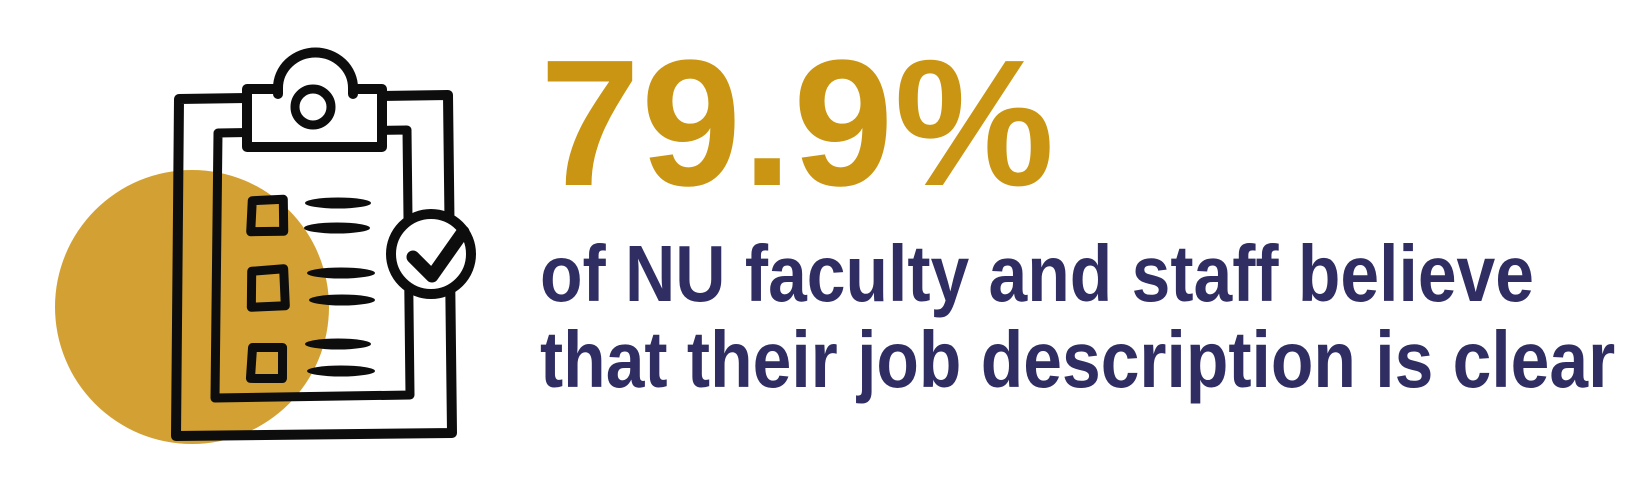 The width and height of the screenshot is (1650, 500). What do you see at coordinates (798, 123) in the screenshot?
I see `stat-value: 79.9%` at bounding box center [798, 123].